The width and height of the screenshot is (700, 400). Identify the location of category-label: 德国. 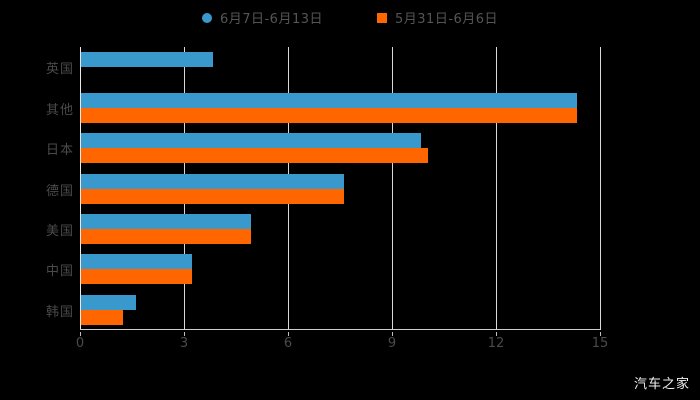
(59, 191).